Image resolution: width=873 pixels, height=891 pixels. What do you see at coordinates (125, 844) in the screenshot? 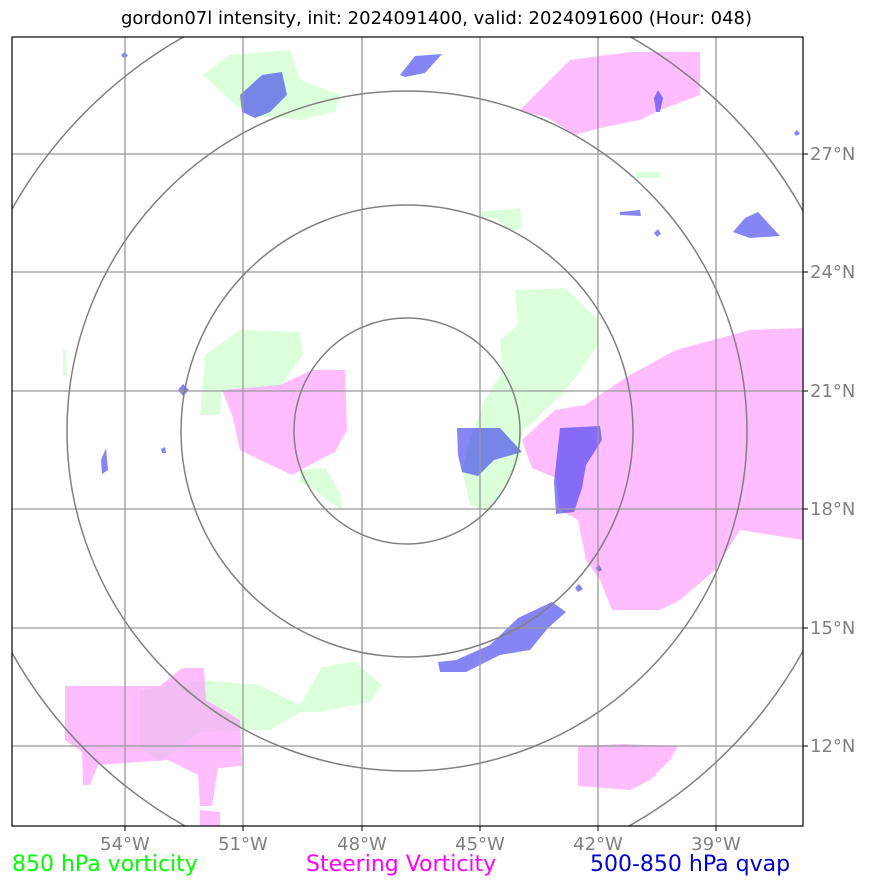
I see `lon-label: 54°W` at bounding box center [125, 844].